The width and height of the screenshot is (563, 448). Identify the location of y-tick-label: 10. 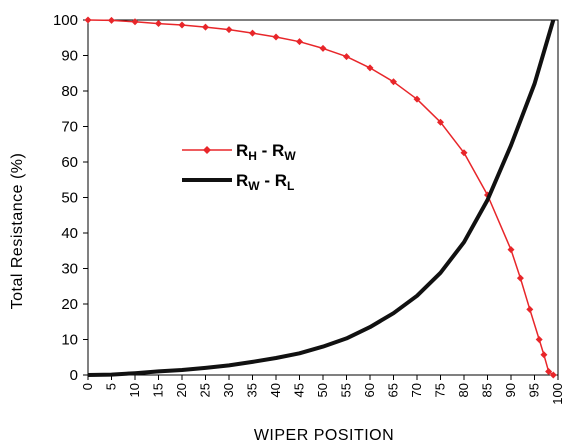
(69, 340).